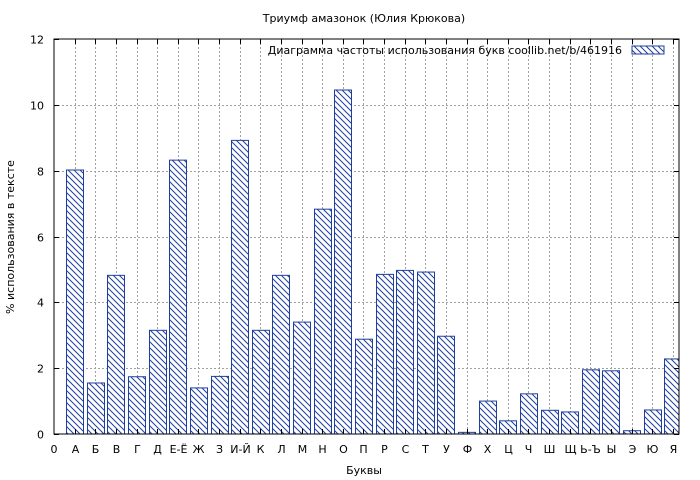 The height and width of the screenshot is (480, 700). Describe the element at coordinates (529, 449) in the screenshot. I see `x-tick-label: Ч` at that location.